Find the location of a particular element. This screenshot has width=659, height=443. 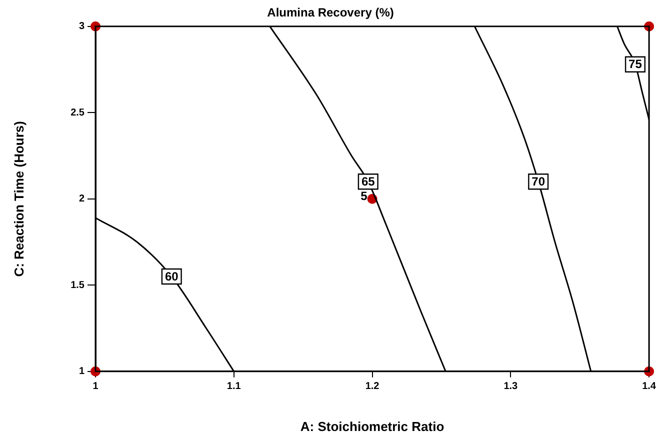

x-tick-label: 1.2 is located at coordinates (372, 386).